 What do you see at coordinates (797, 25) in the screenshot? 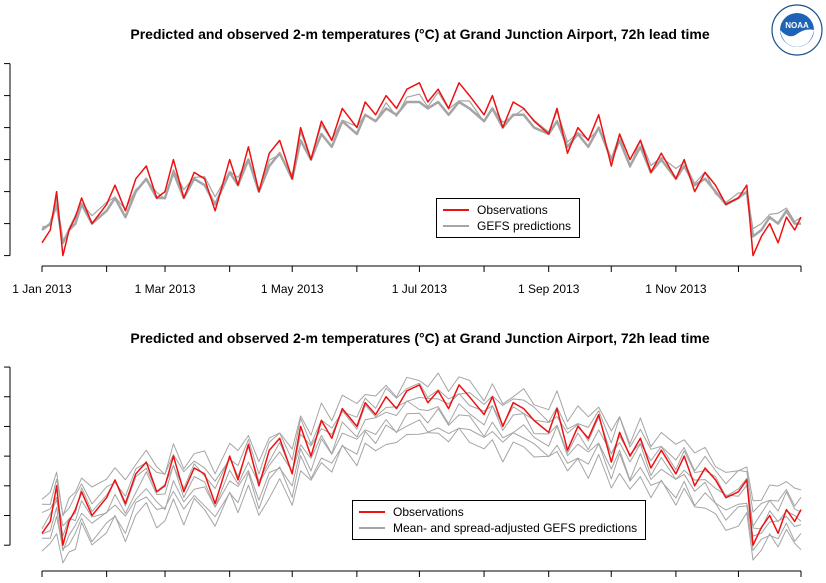
I see `logo-text: NOAA` at bounding box center [797, 25].